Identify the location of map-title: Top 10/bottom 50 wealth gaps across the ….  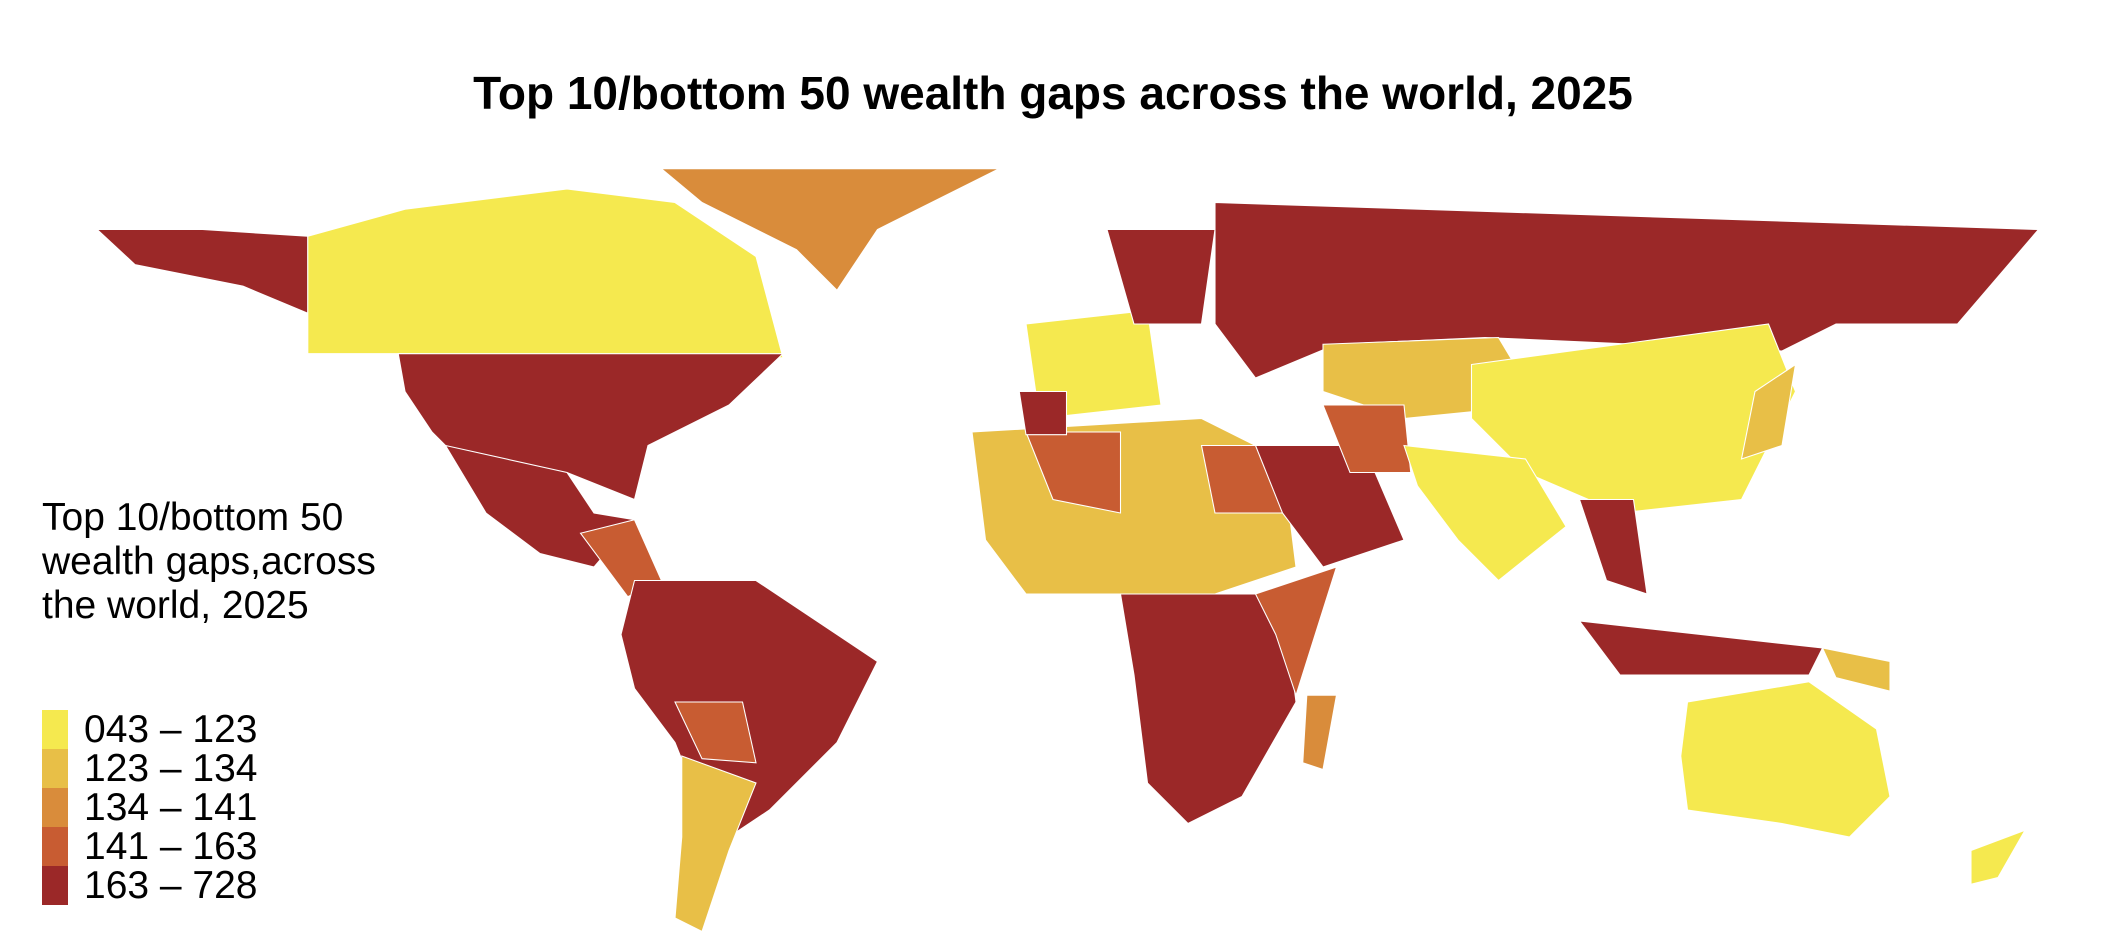
(1053, 93).